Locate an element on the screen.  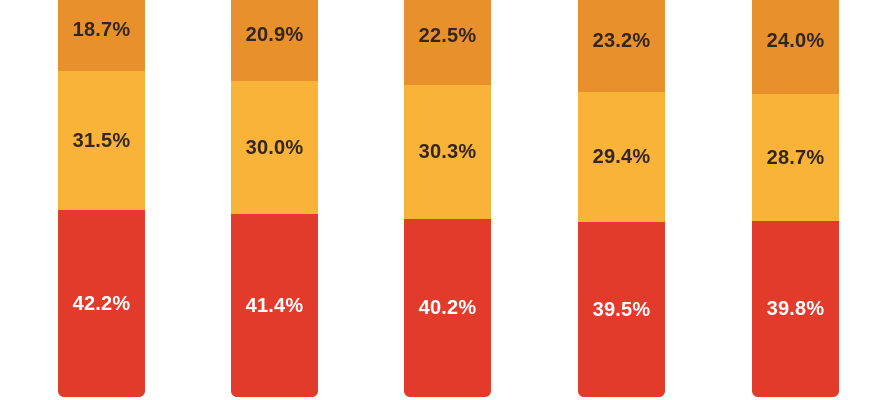
segment-value-label: 23.2% is located at coordinates (621, 41).